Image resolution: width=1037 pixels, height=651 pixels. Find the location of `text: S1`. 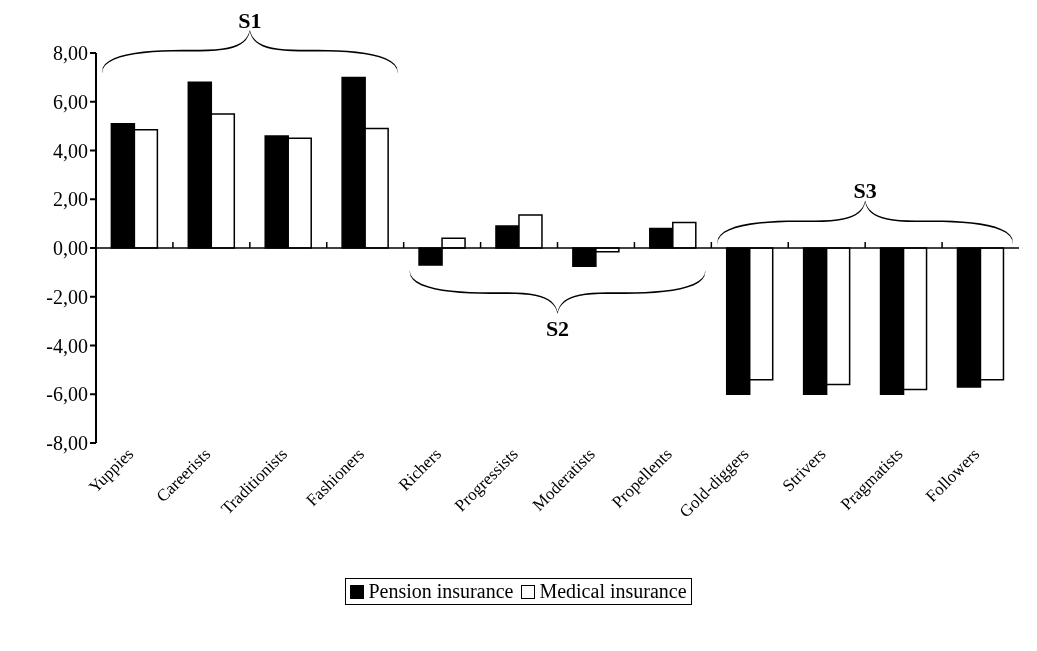

text: S1 is located at coordinates (250, 20).